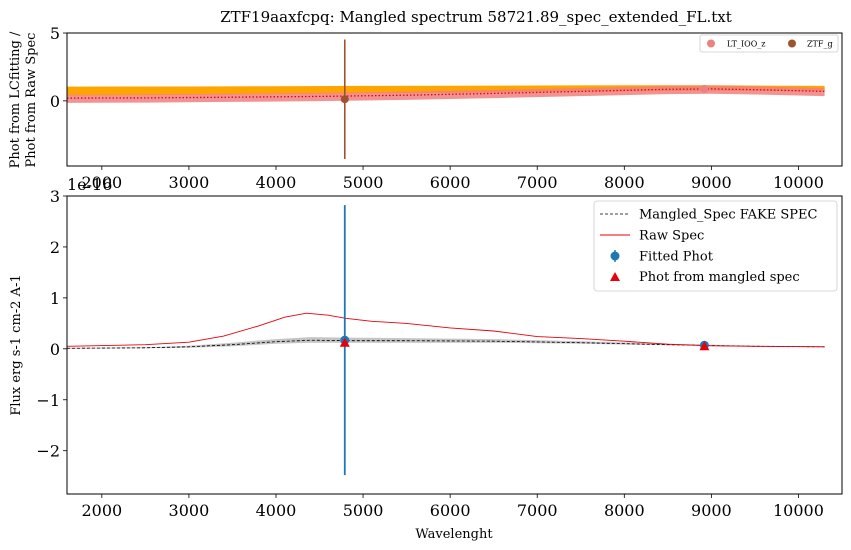  Describe the element at coordinates (51, 324) in the screenshot. I see `bottom-y-ticks: −2 −1 0 1 2 3` at that location.